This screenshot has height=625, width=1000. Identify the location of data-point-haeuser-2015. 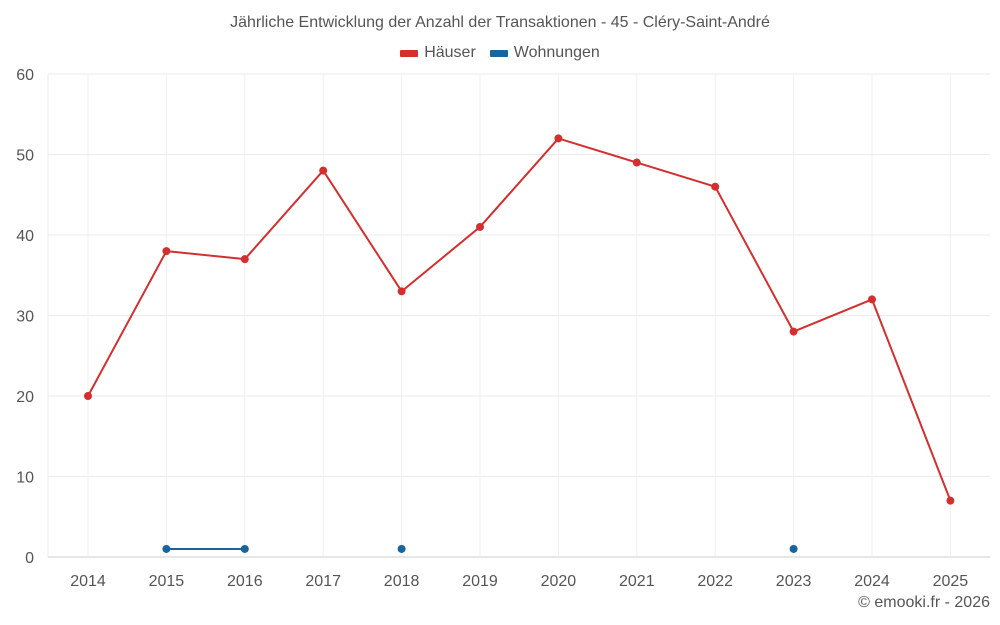
(166, 251).